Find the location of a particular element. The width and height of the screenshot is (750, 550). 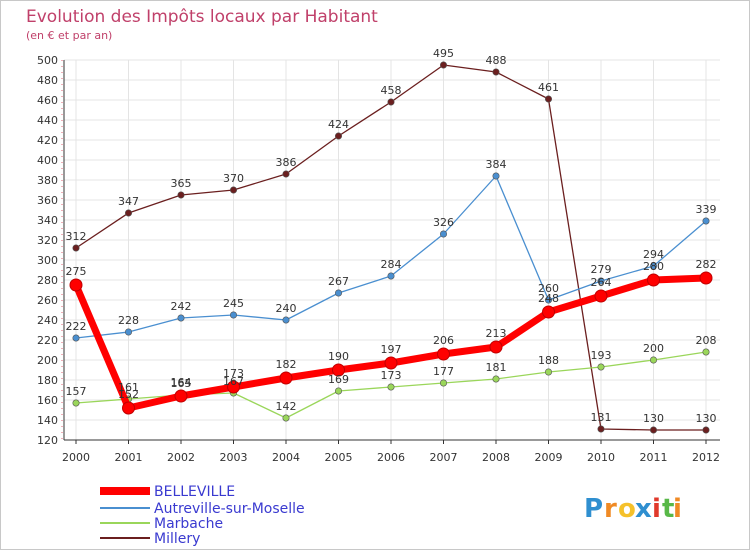

data-label: 312 is located at coordinates (76, 236).